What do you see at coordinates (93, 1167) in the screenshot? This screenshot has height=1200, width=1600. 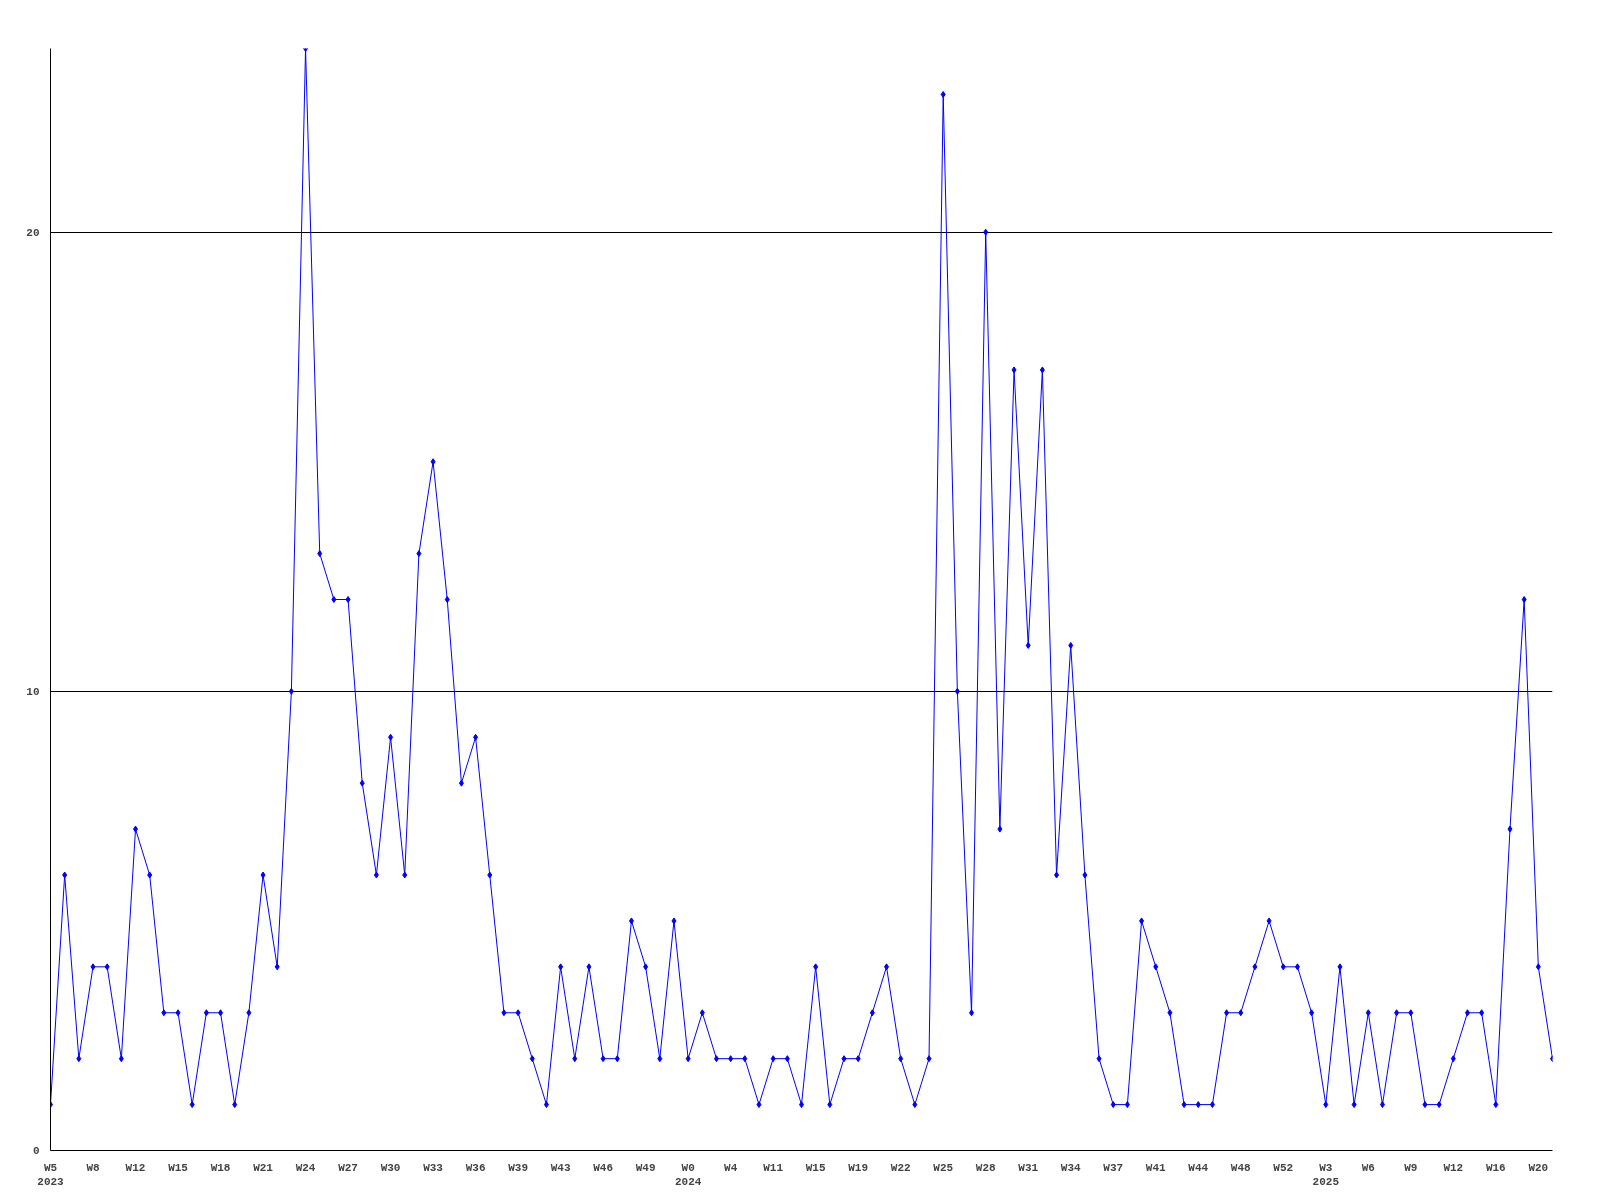 I see `x-tick-label: W8` at bounding box center [93, 1167].